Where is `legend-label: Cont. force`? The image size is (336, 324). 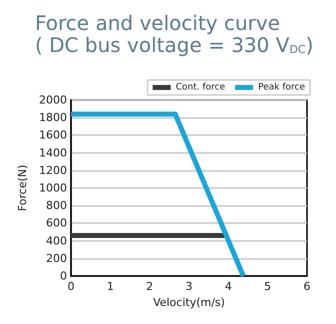
legend-label: Cont. force is located at coordinates (201, 87).